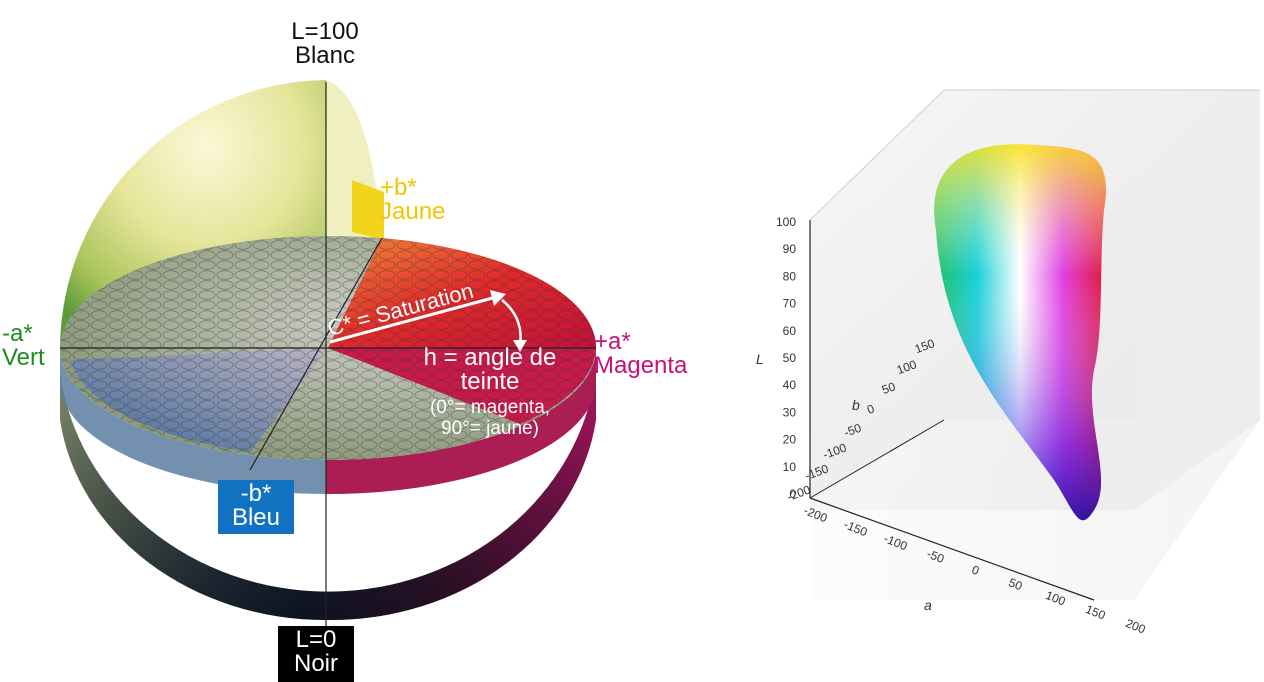  What do you see at coordinates (325, 43) in the screenshot?
I see `label-white-top: L=100 Blanc` at bounding box center [325, 43].